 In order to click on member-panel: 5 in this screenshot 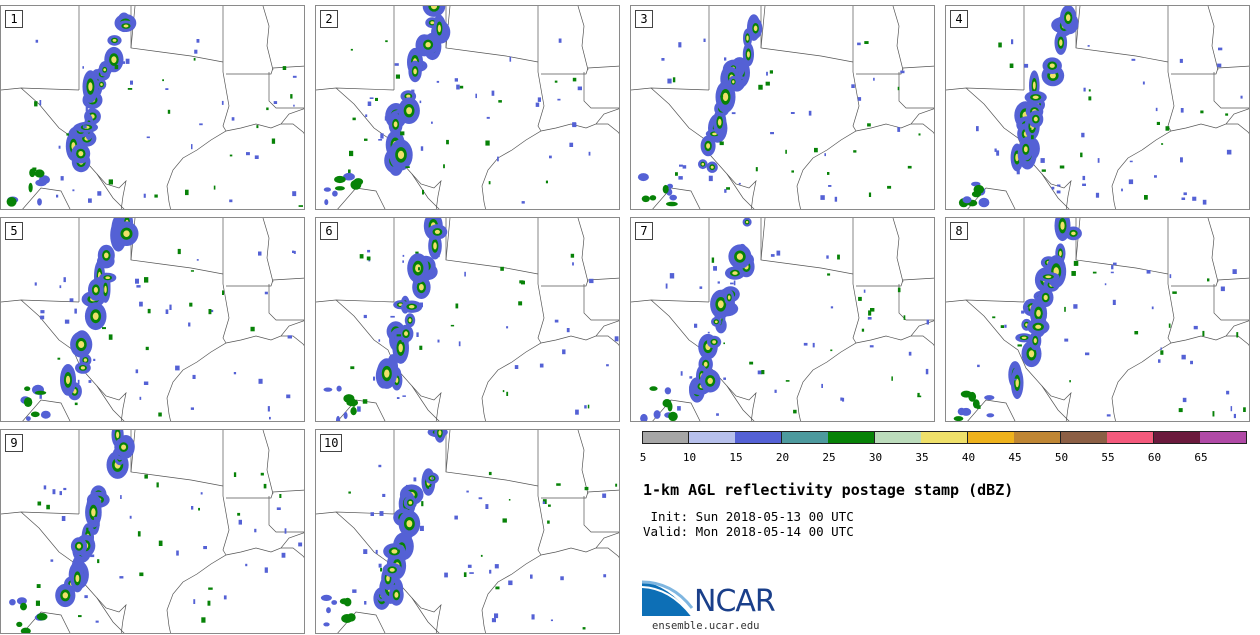, I will do `click(152, 319)`.